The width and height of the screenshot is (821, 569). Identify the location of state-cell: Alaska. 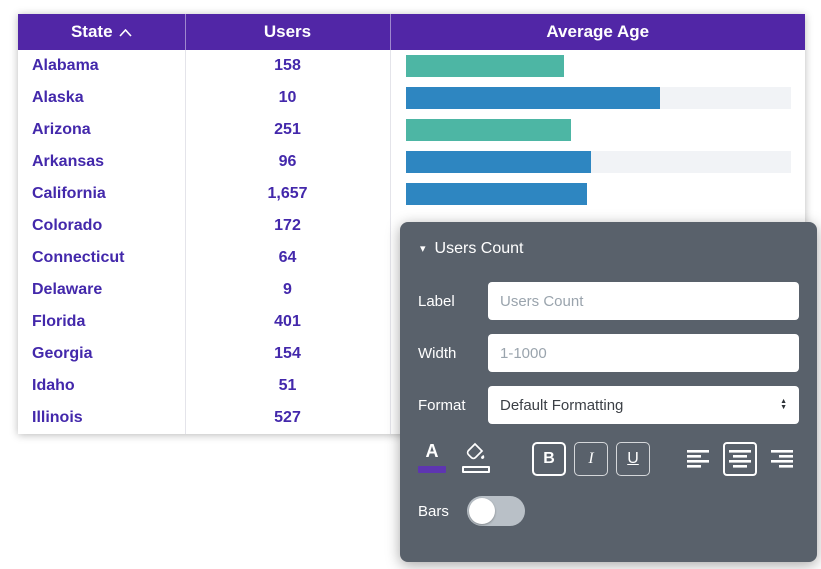
(101, 98).